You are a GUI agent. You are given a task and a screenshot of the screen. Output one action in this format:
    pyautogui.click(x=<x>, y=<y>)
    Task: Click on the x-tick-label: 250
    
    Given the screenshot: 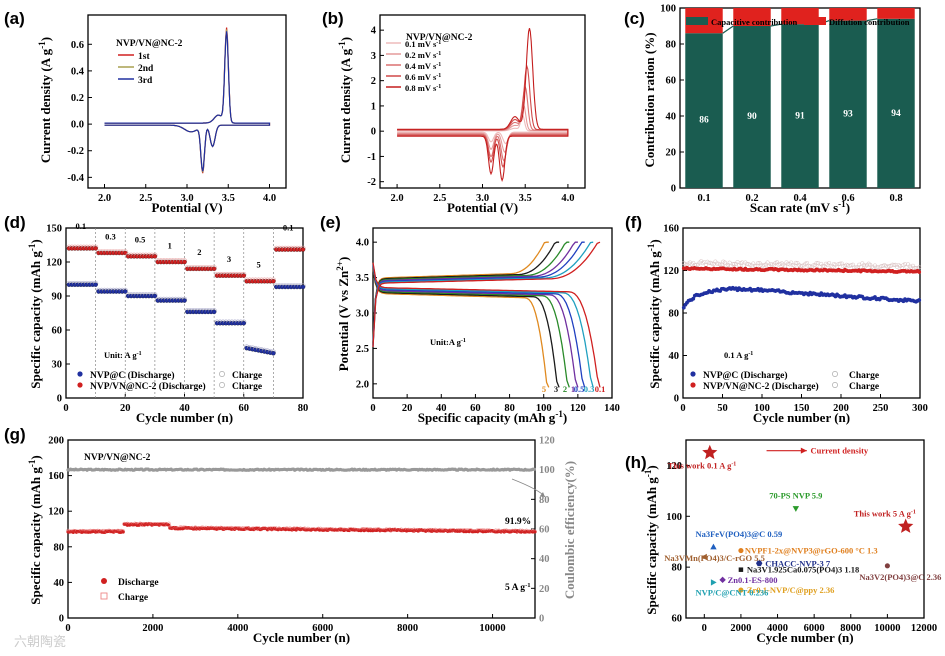 What is the action you would take?
    pyautogui.click(x=881, y=408)
    